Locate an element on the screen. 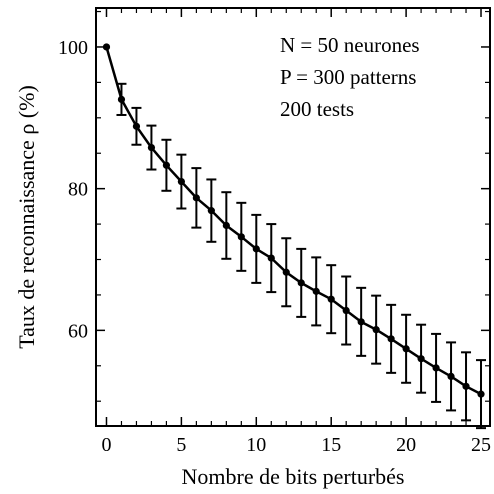 The height and width of the screenshot is (494, 494). x-tick-label: 0 is located at coordinates (106, 445).